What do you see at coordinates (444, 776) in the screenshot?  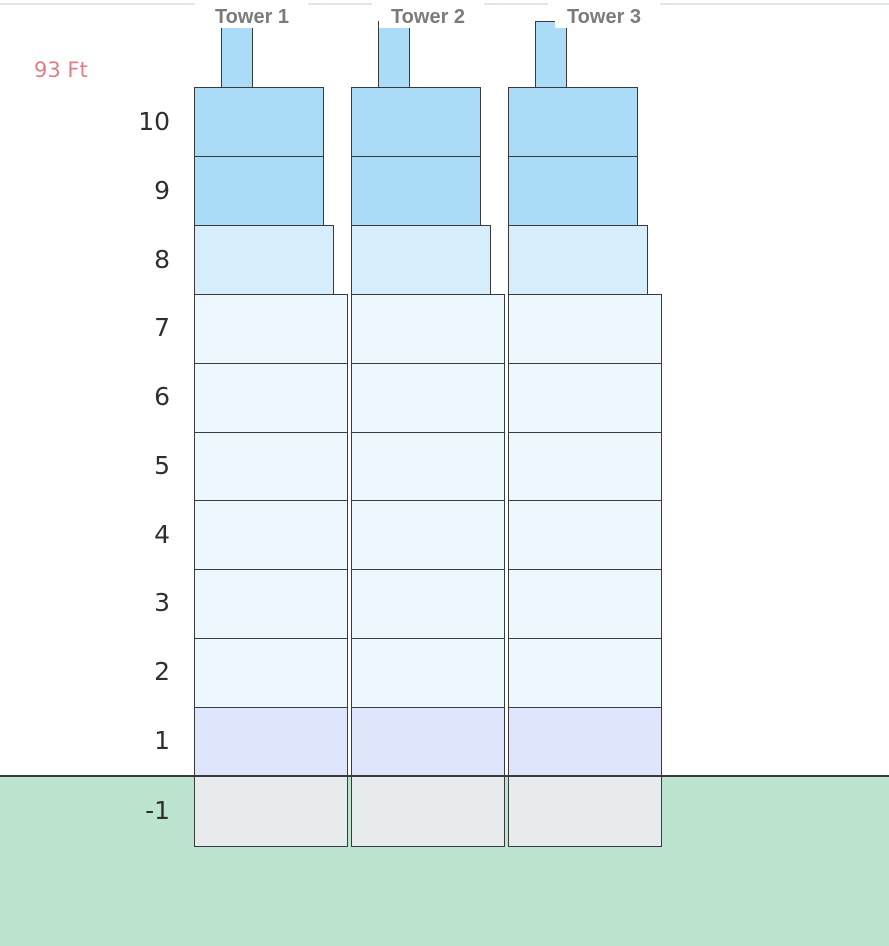 I see `ground-line` at bounding box center [444, 776].